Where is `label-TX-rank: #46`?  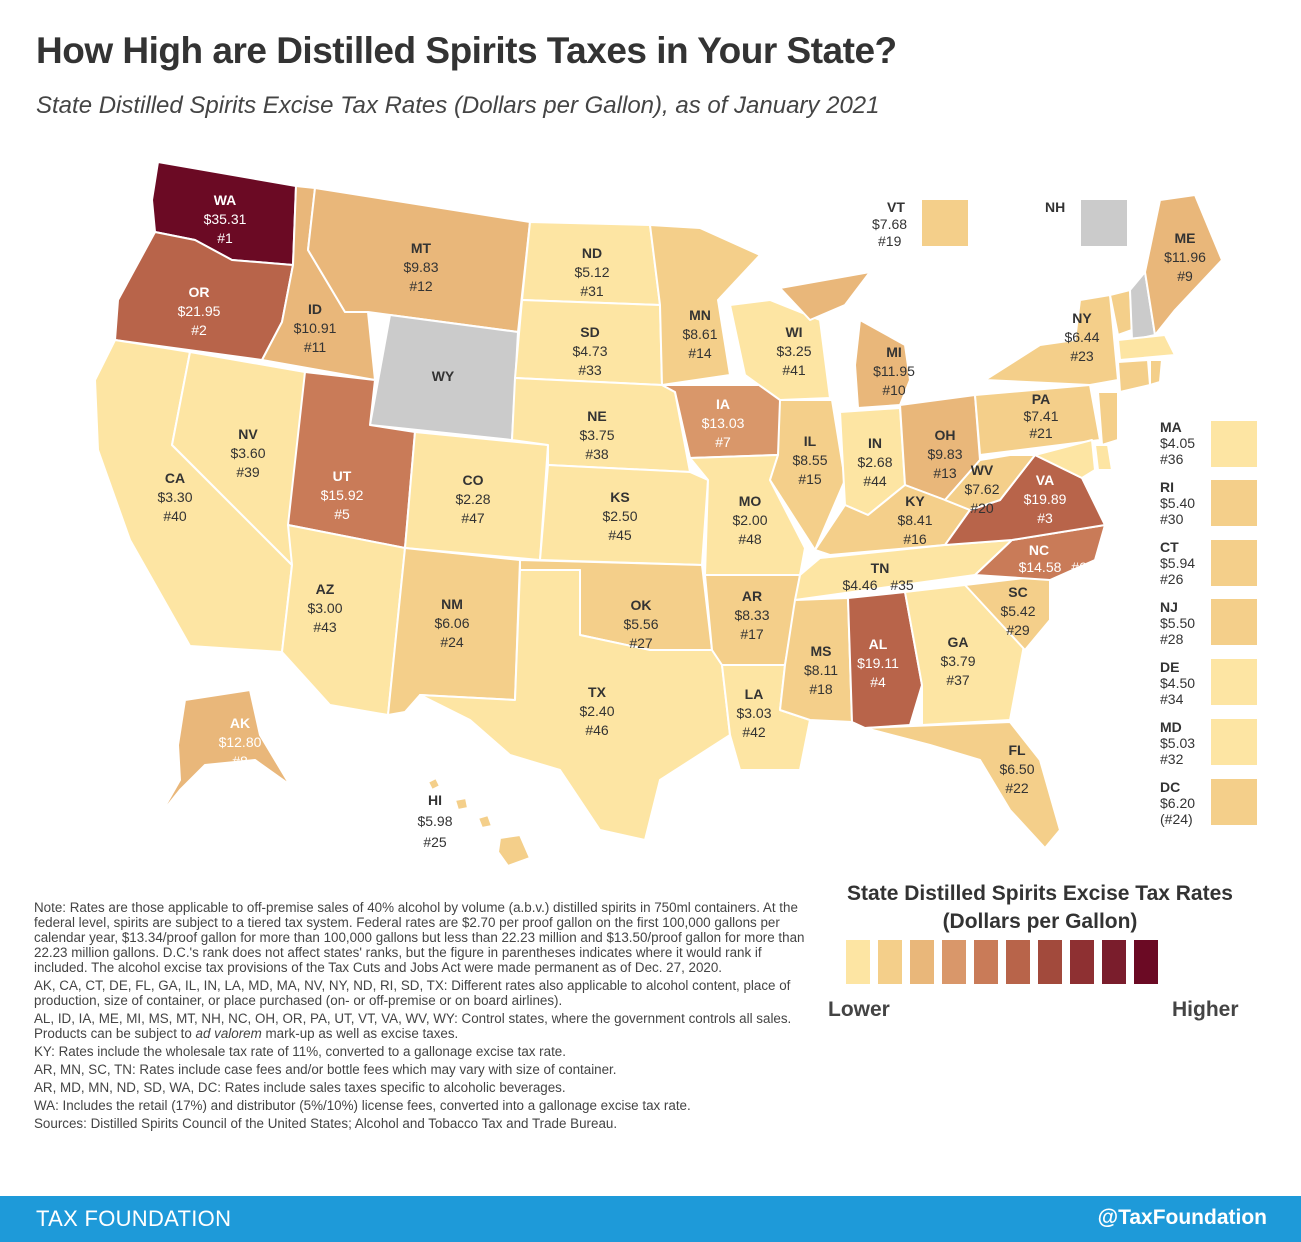
label-TX-rank: #46 is located at coordinates (597, 730).